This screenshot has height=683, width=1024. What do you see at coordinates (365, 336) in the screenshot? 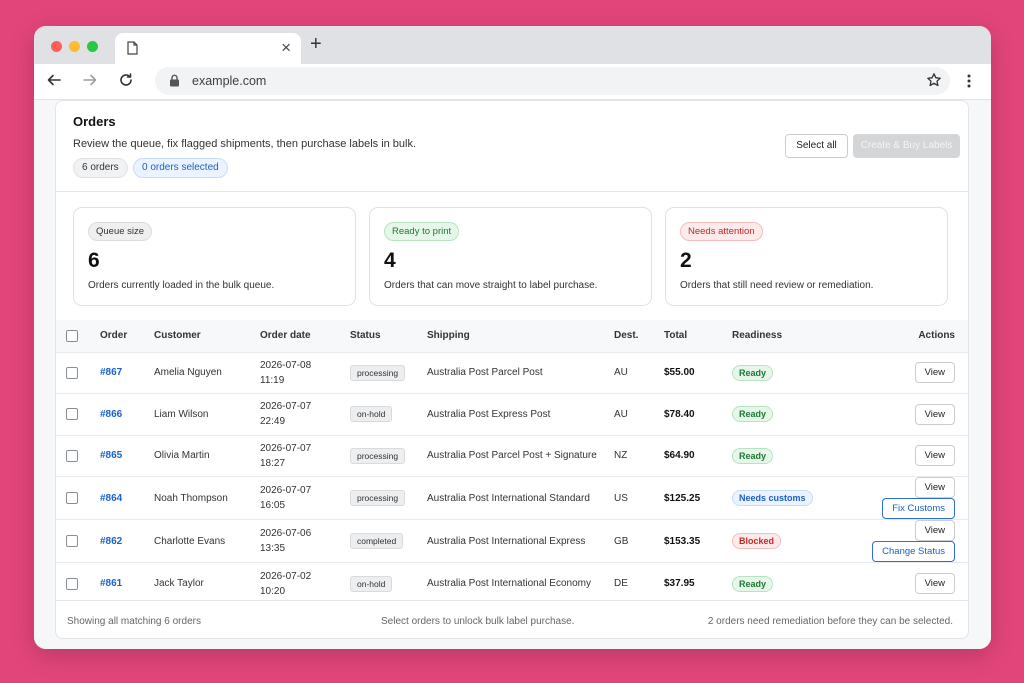
I see `column-header-status: Status` at bounding box center [365, 336].